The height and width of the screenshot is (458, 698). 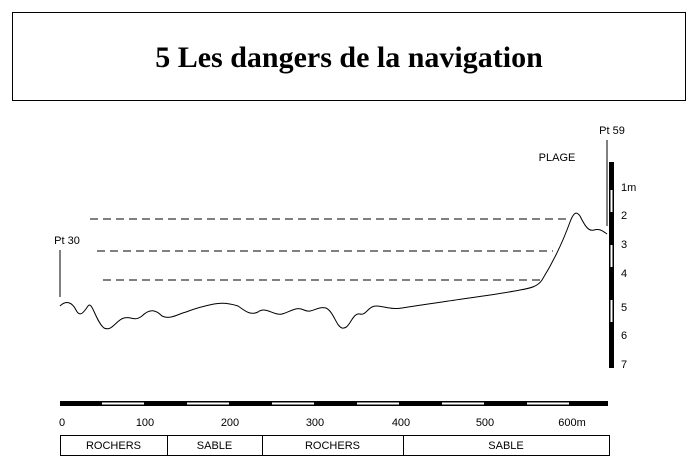 What do you see at coordinates (315, 423) in the screenshot?
I see `distance-label: 300` at bounding box center [315, 423].